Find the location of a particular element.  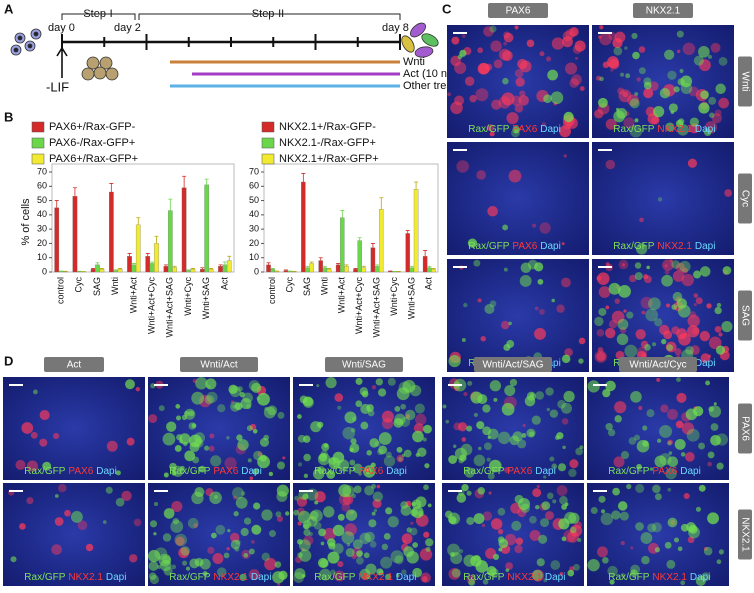

row-header: PAX6 is located at coordinates (744, 428).